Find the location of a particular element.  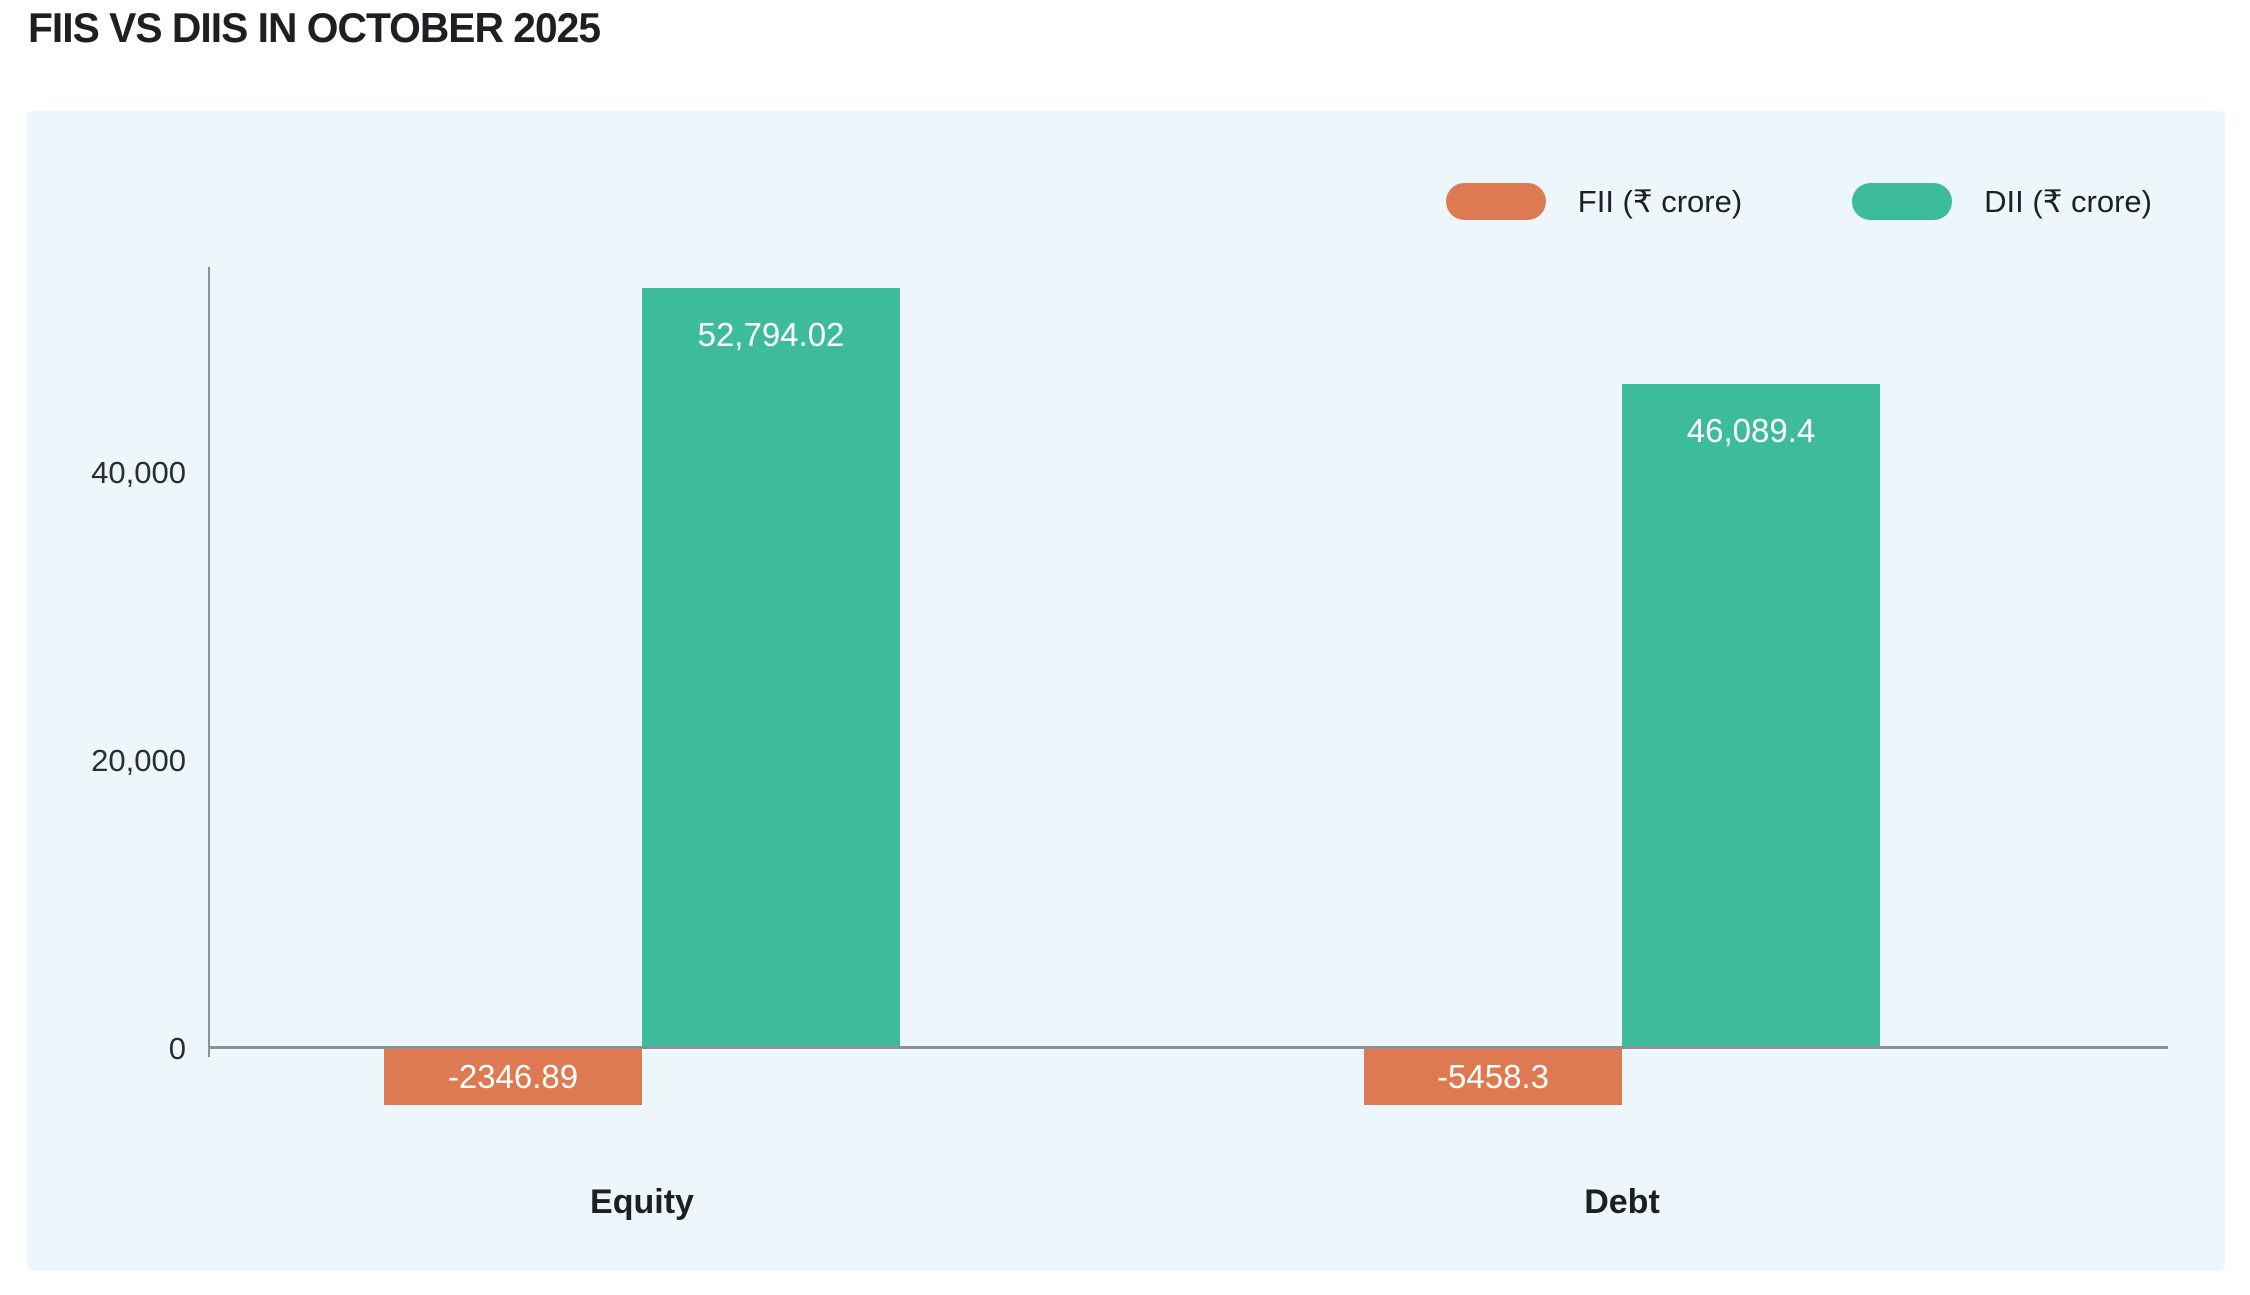

bar-fii-debt: -5458.3 is located at coordinates (1493, 1076).